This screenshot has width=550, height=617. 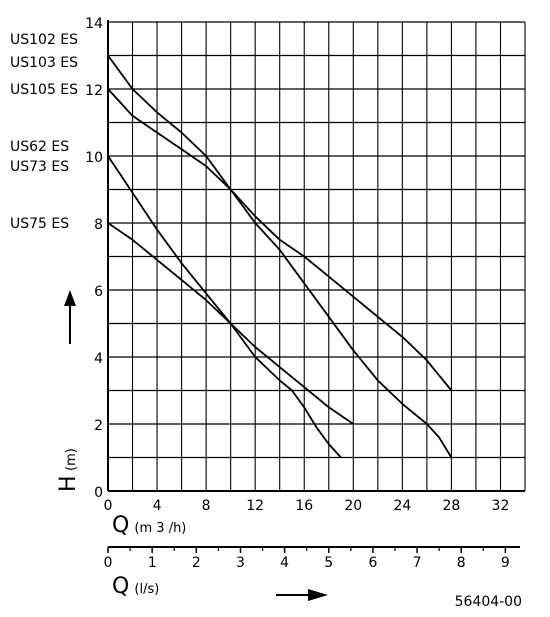 I want to click on legend-label: US73 ES, so click(x=39, y=167).